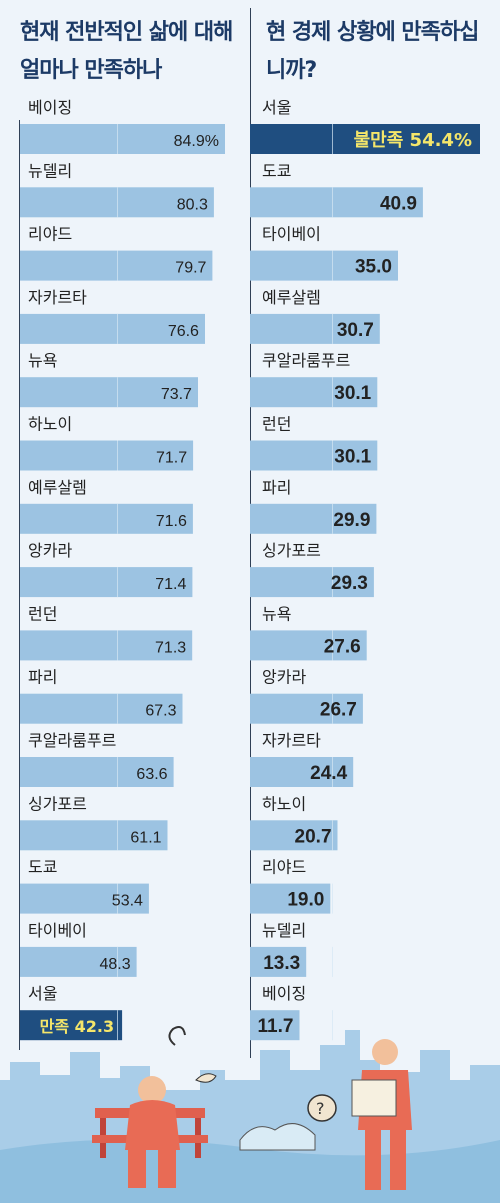 This screenshot has width=500, height=1203. I want to click on category-label: 싱가포르, so click(57, 803).